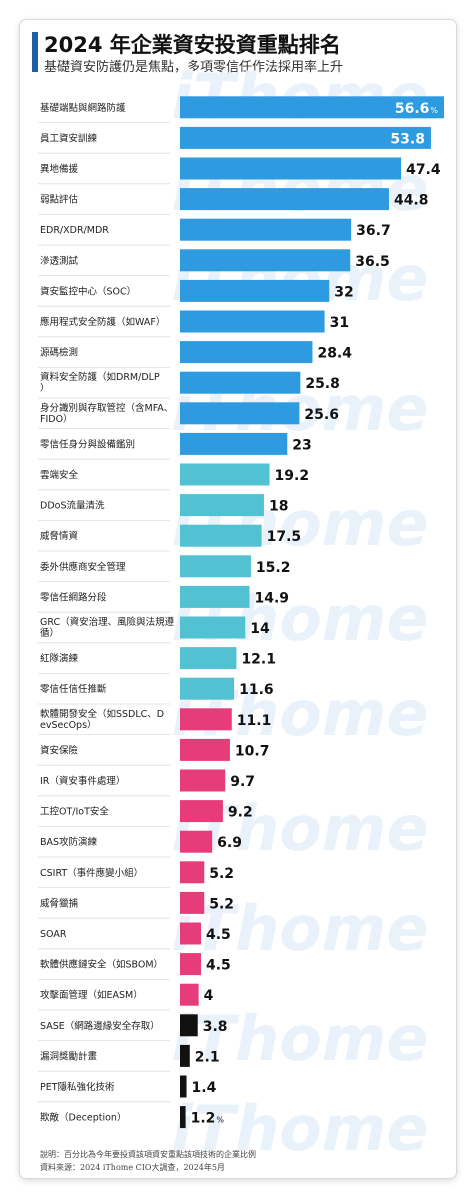 This screenshot has width=476, height=1200. I want to click on value-label: 10.7, so click(252, 751).